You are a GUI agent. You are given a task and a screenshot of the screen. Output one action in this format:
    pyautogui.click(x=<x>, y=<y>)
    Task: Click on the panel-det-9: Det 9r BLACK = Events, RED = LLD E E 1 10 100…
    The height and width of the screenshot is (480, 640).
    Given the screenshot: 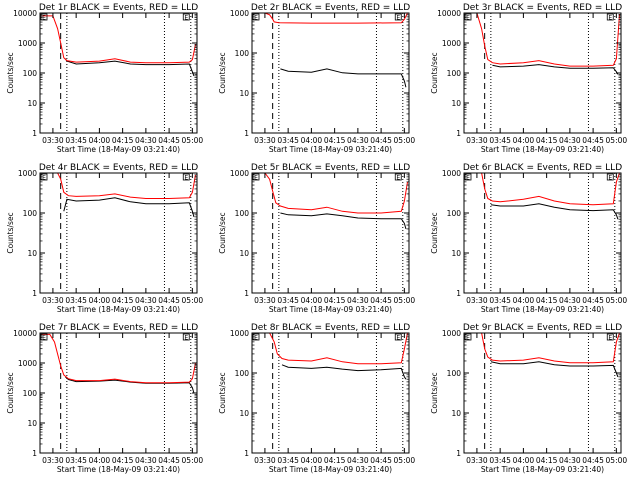 What is the action you would take?
    pyautogui.click(x=528, y=398)
    